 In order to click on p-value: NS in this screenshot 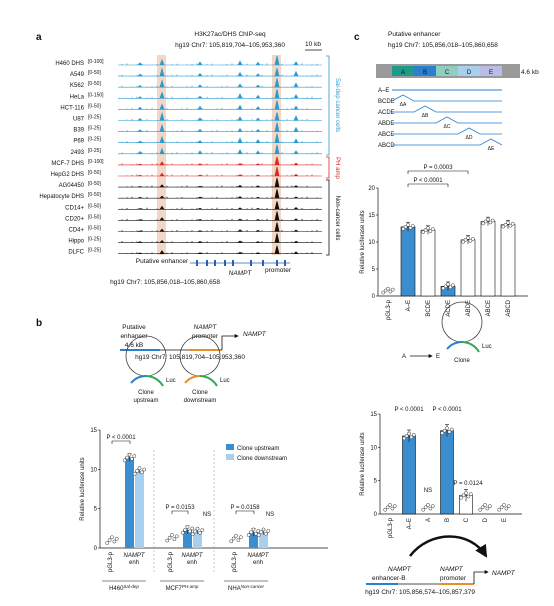, I will do `click(270, 515)`.